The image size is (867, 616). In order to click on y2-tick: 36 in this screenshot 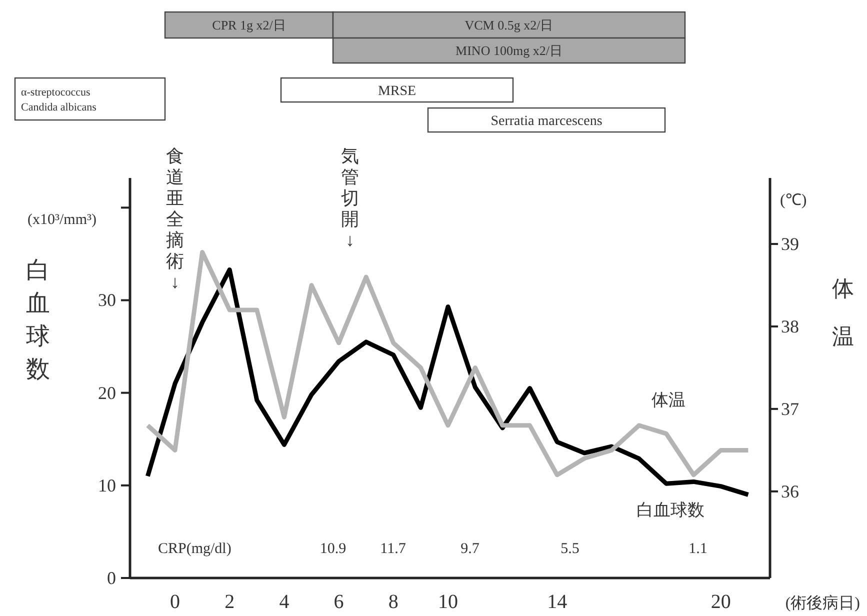, I will do `click(790, 491)`.